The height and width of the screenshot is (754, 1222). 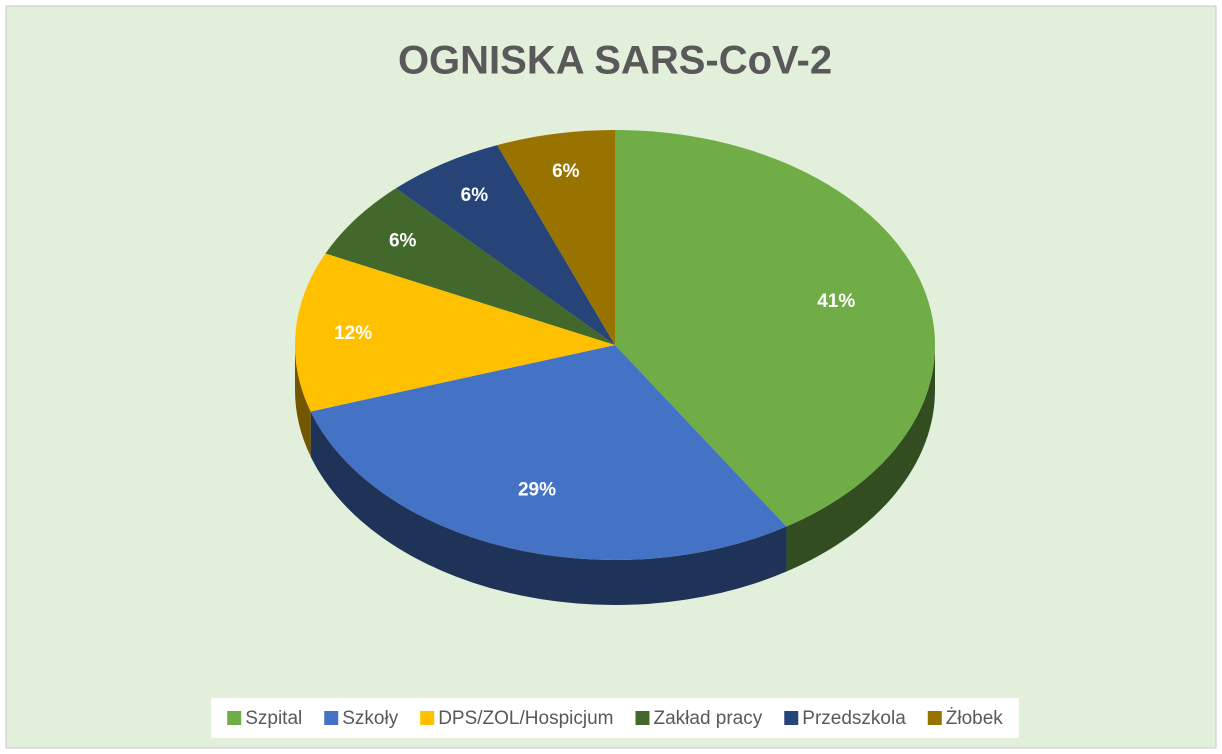 I want to click on legend-label: Zakład pracy, so click(x=707, y=718).